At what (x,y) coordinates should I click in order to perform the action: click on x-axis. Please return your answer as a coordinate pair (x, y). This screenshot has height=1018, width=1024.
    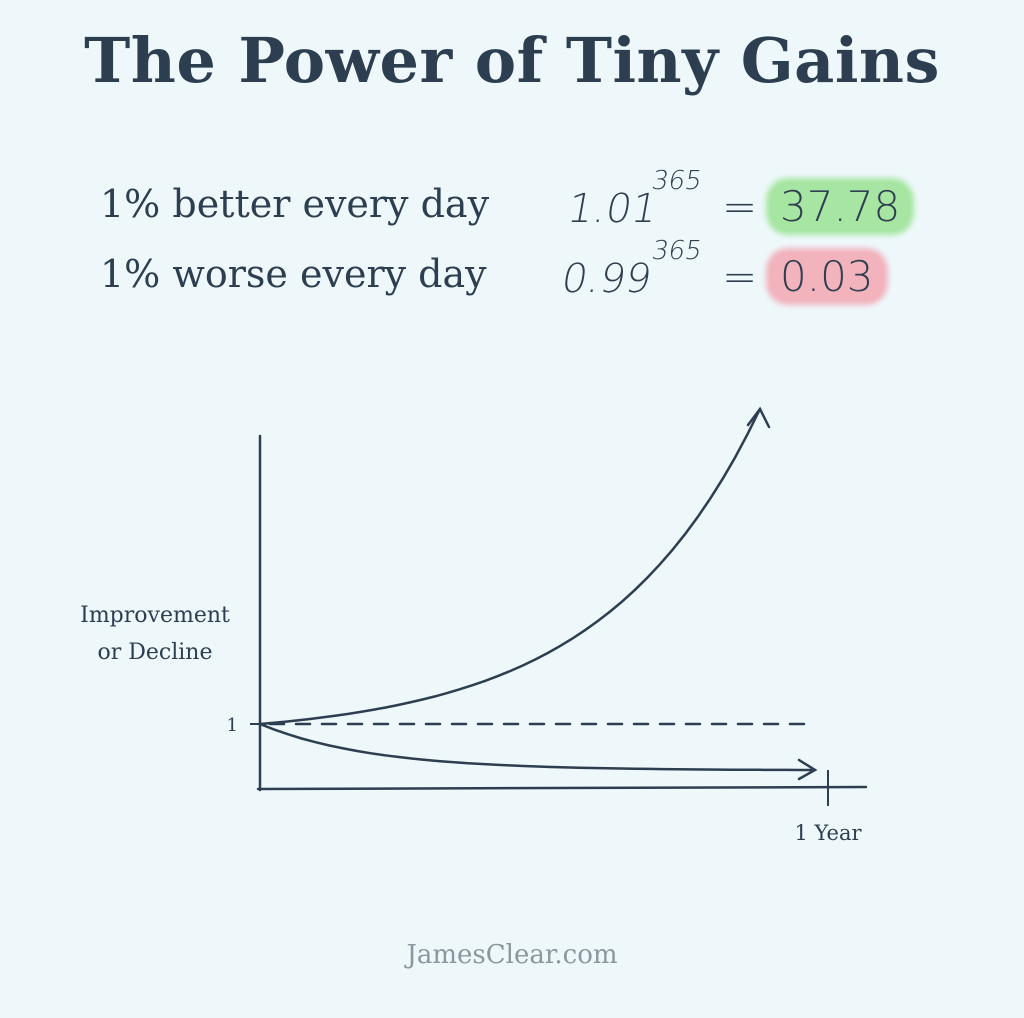
    Looking at the image, I should click on (562, 788).